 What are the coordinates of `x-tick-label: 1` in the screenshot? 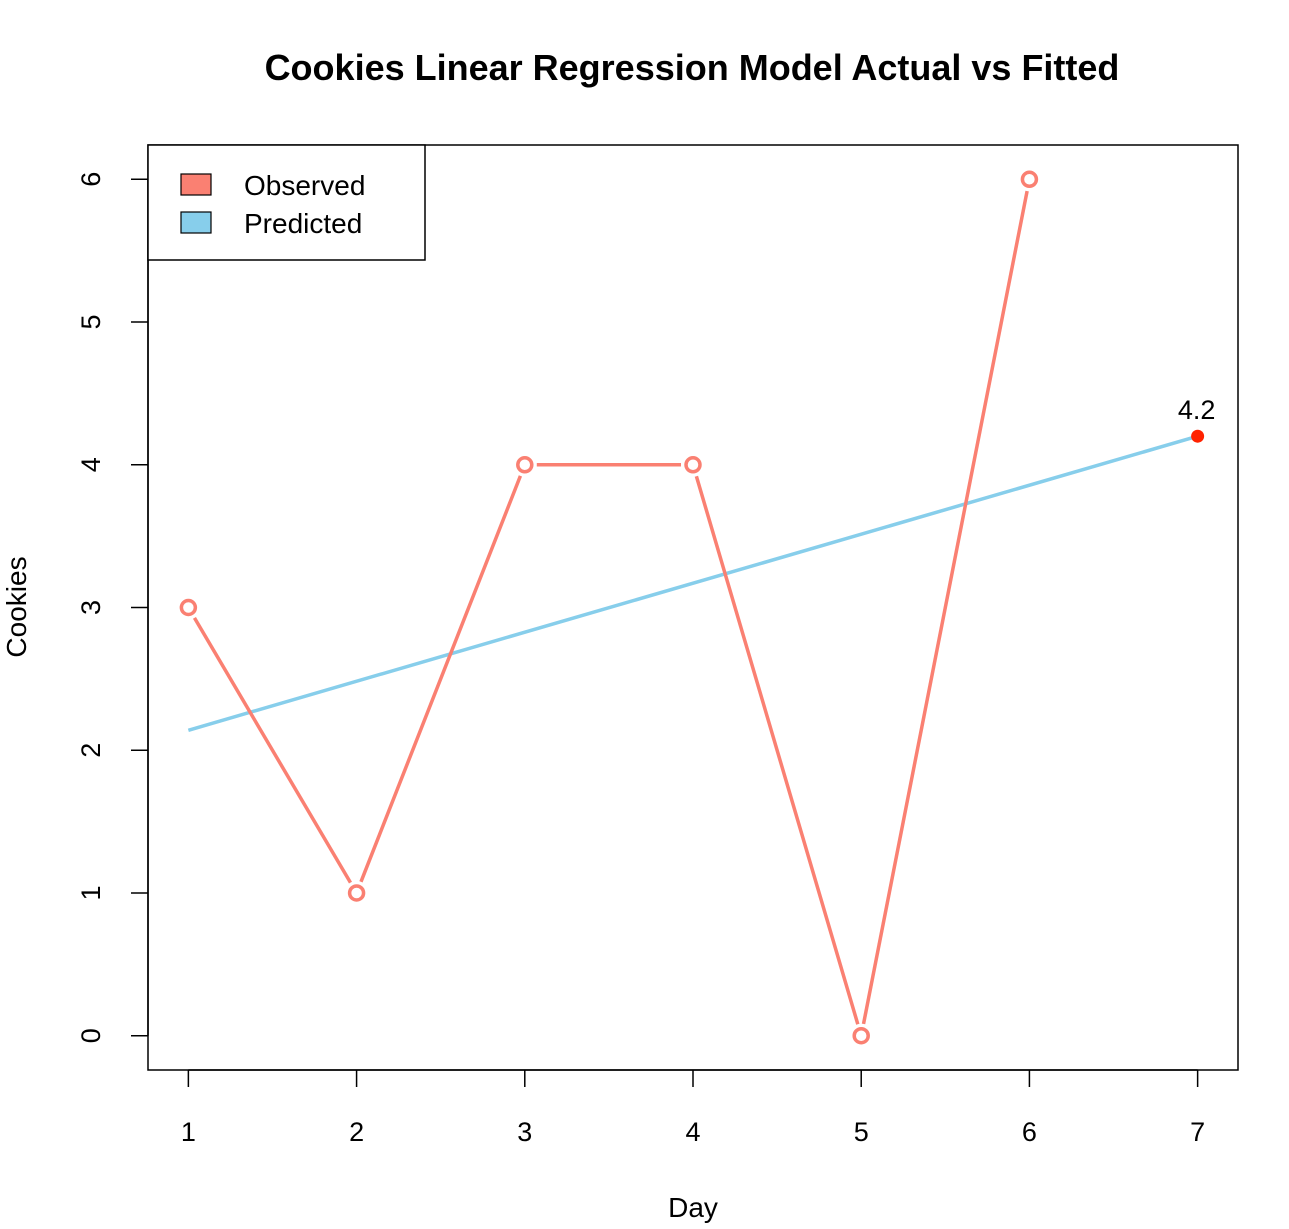 It's located at (188, 1132).